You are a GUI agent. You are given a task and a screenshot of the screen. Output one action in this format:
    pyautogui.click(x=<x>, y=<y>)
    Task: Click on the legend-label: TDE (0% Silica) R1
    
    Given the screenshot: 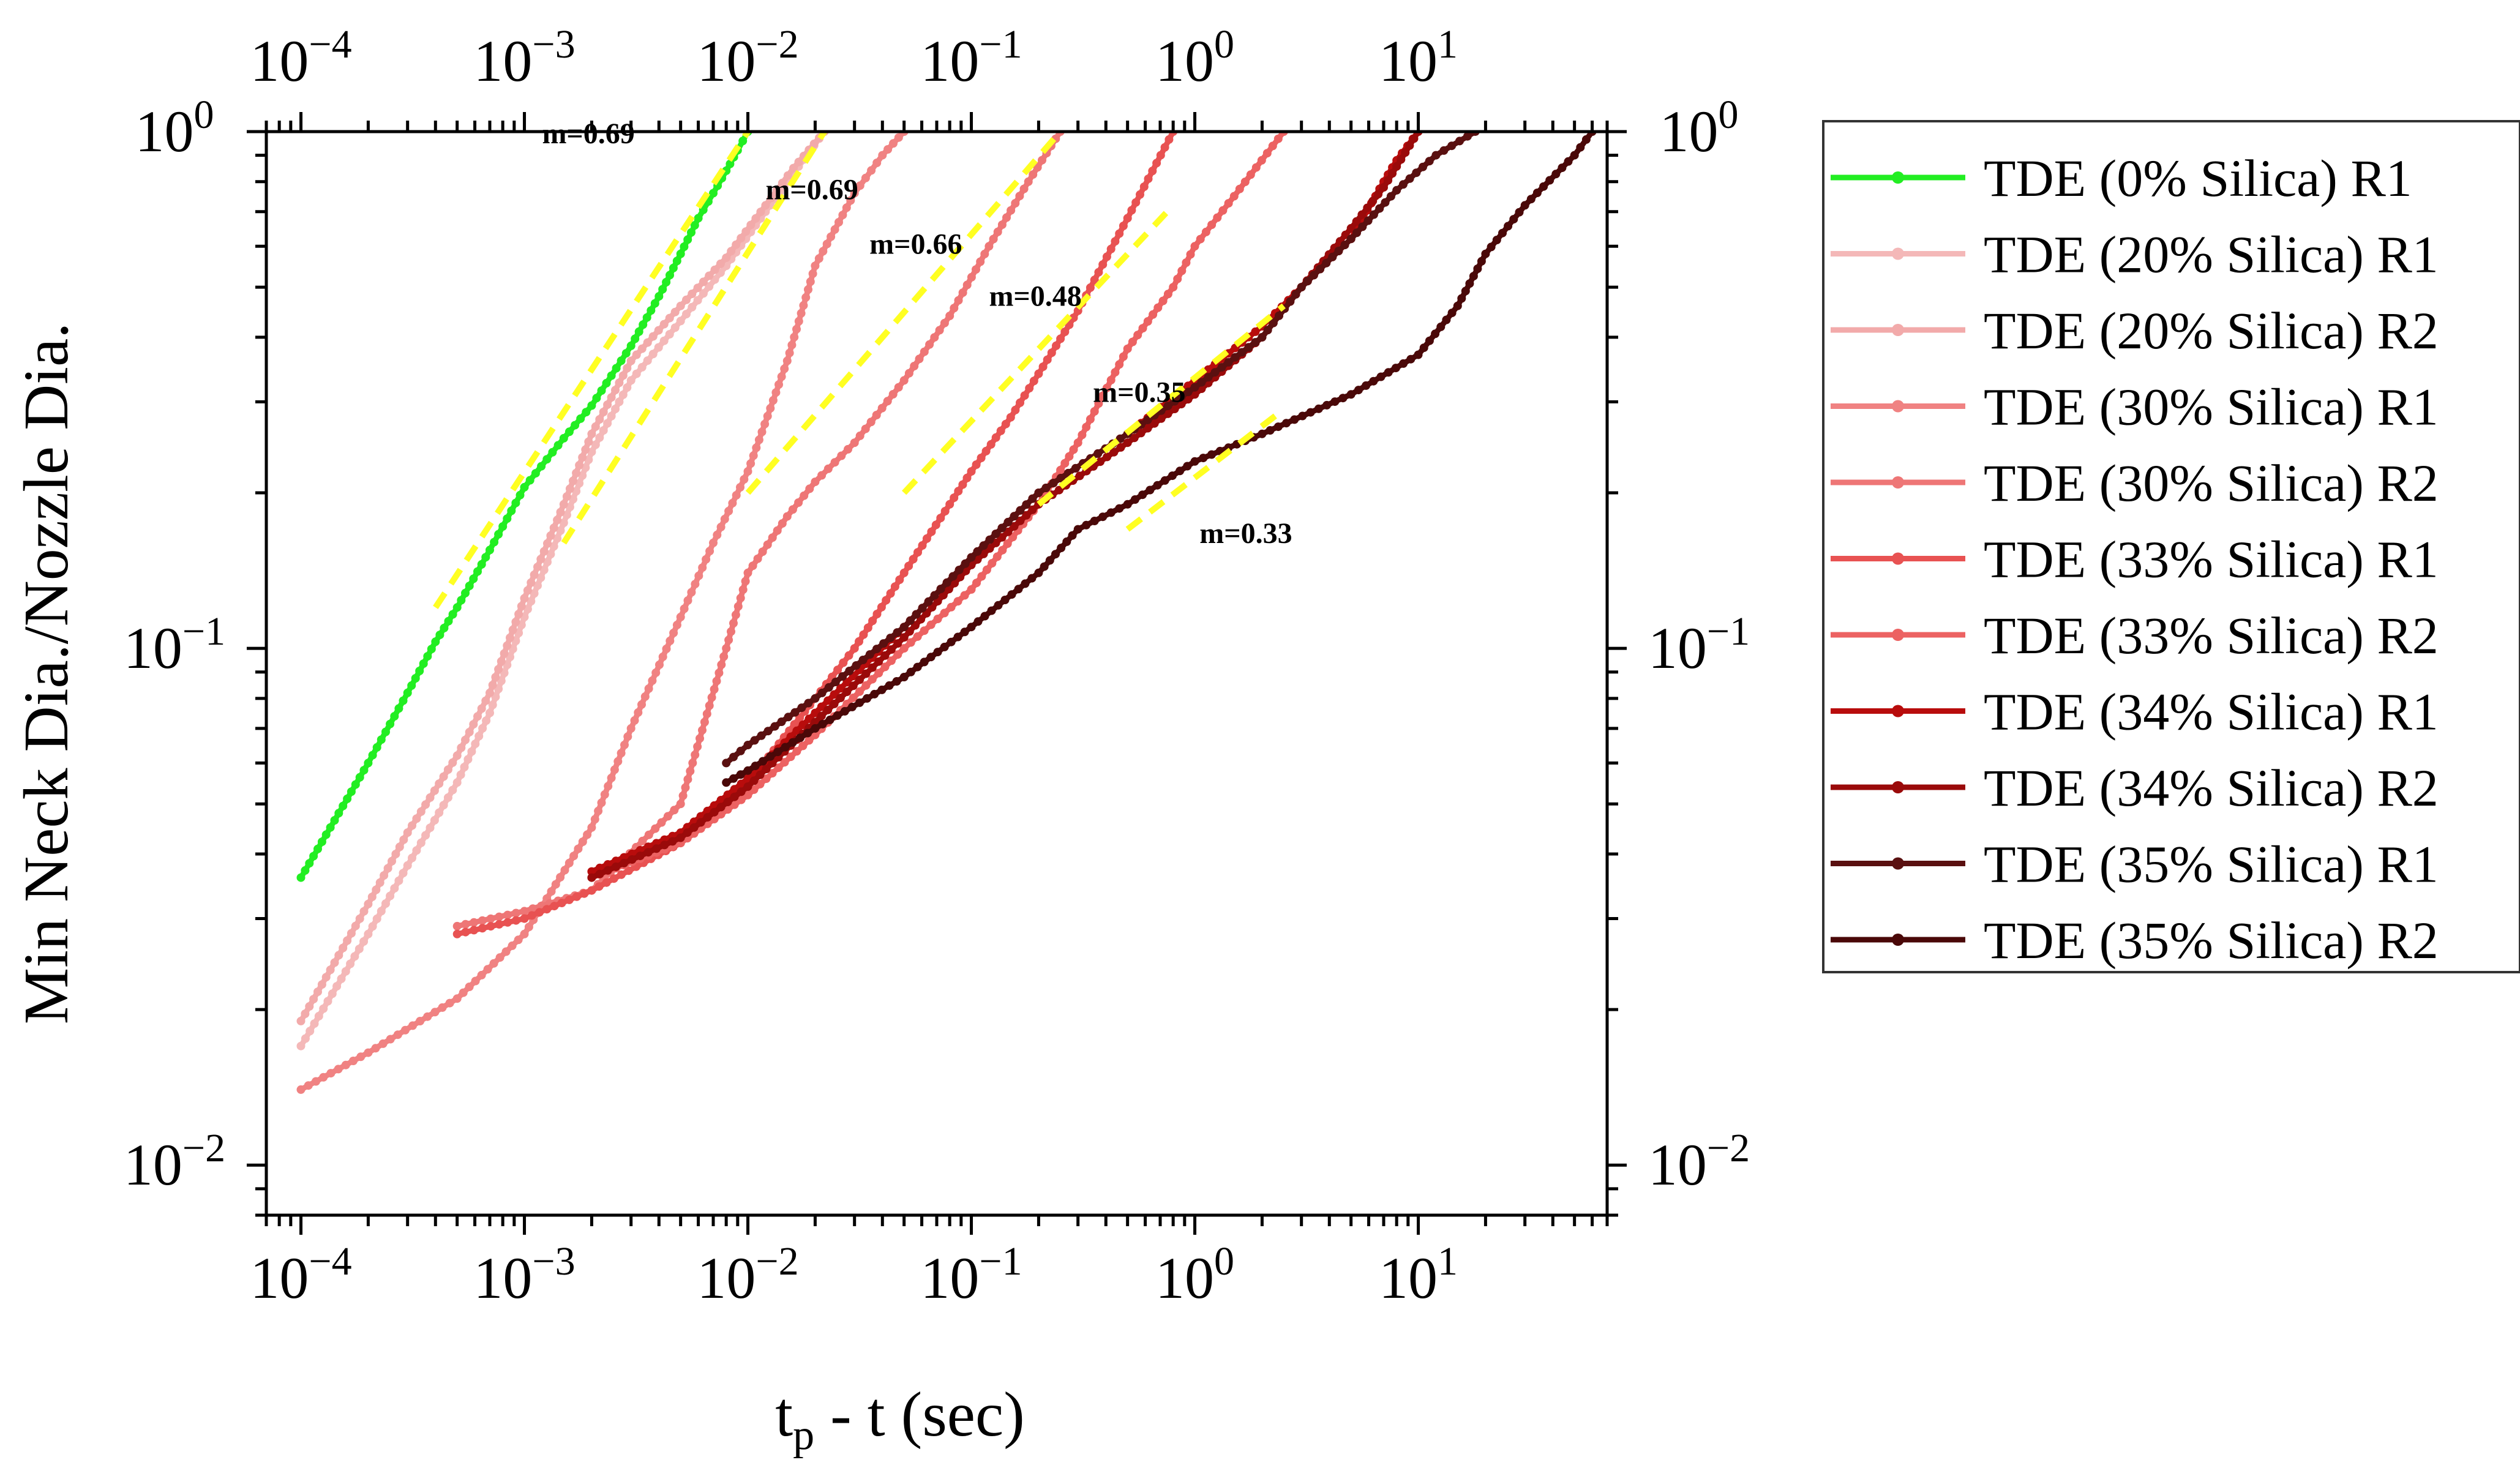 What is the action you would take?
    pyautogui.click(x=2198, y=179)
    